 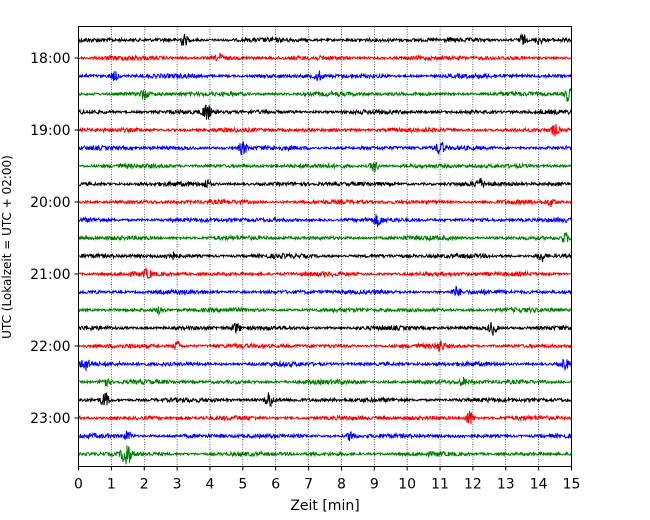 I want to click on x-axis-ticks: 0 1 2 3 4 5 6 7 8 9 10 11 12 13 14 15, so click(x=327, y=479).